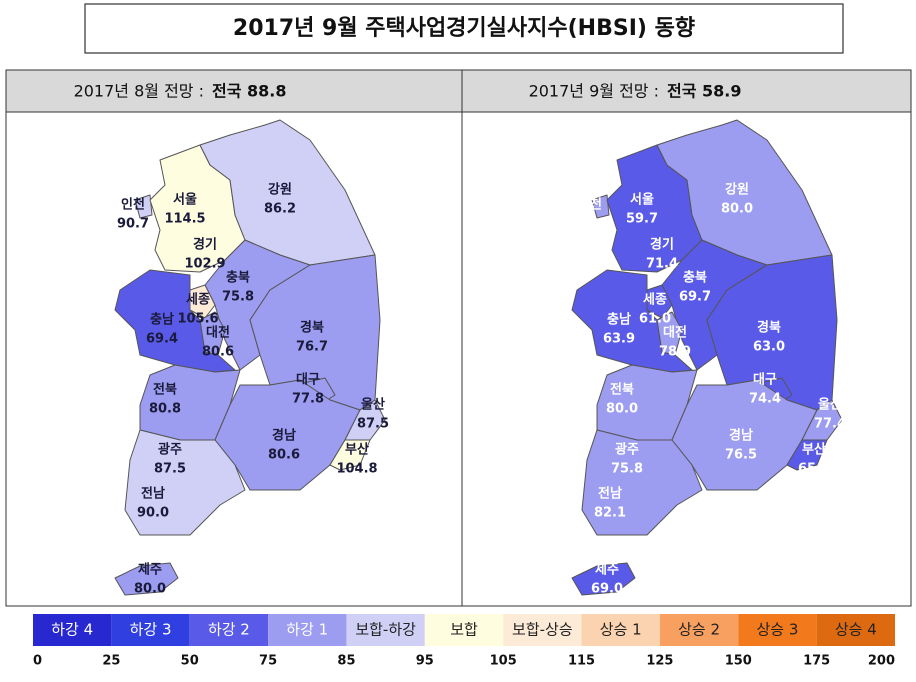 The width and height of the screenshot is (916, 682). I want to click on panel-header: 2017년 9월 전망 :, so click(594, 91).